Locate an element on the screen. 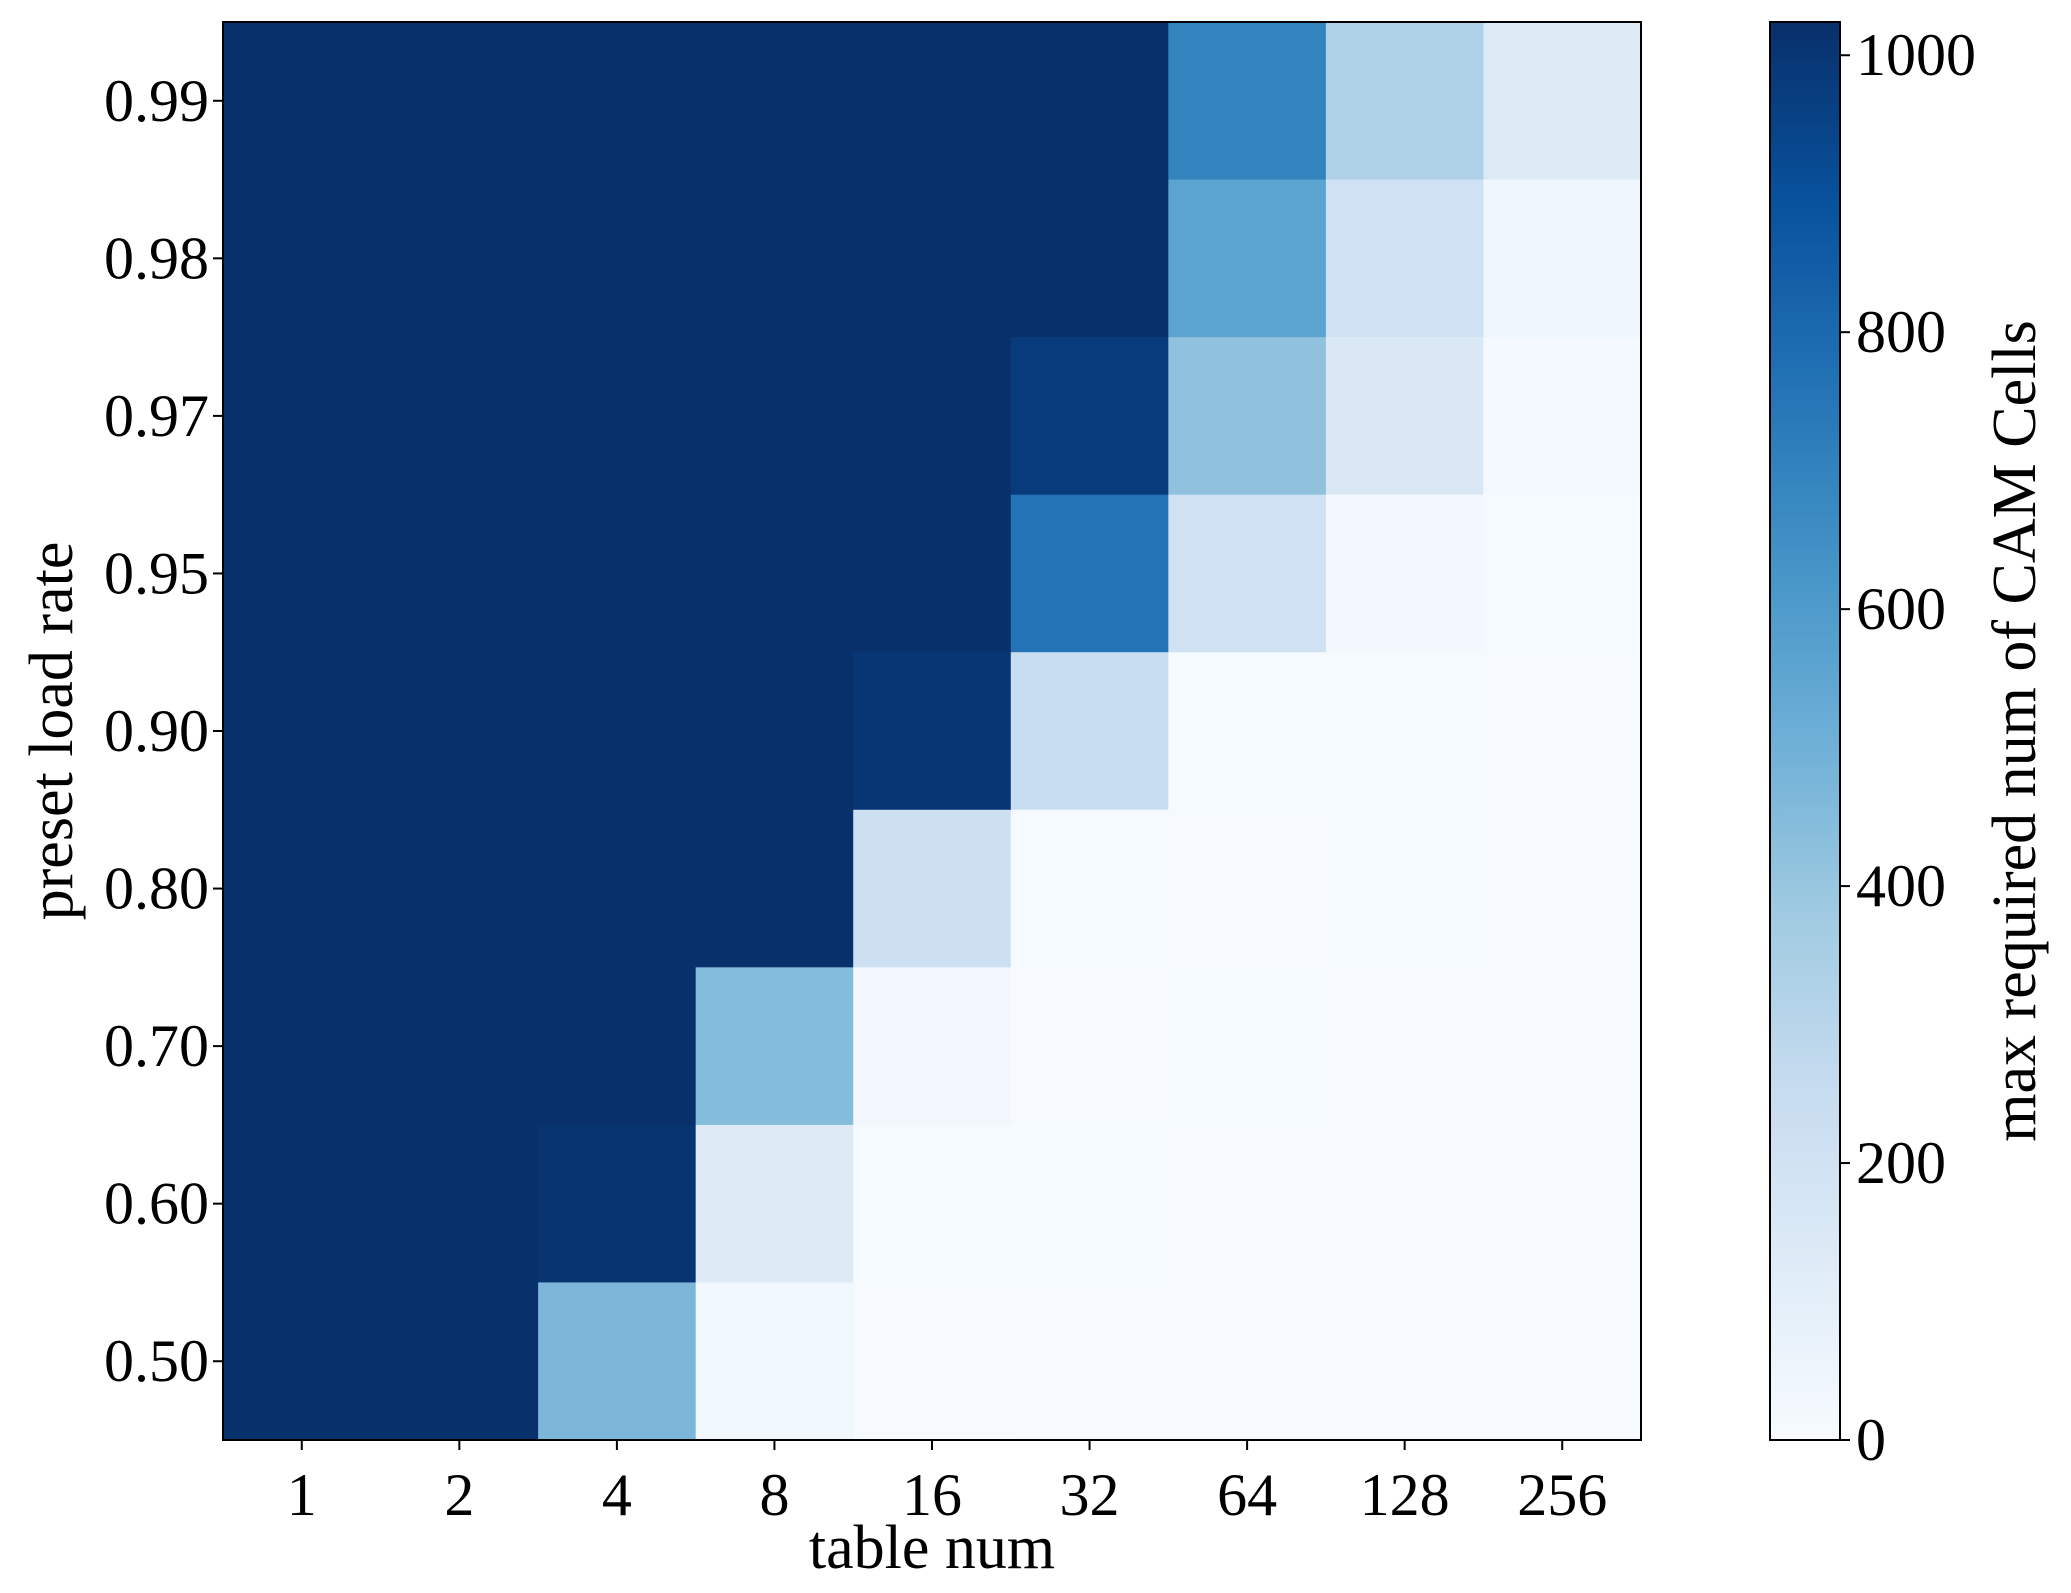 This screenshot has width=2071, height=1593. heatmap-cell-r0-c1 is located at coordinates (459, 101).